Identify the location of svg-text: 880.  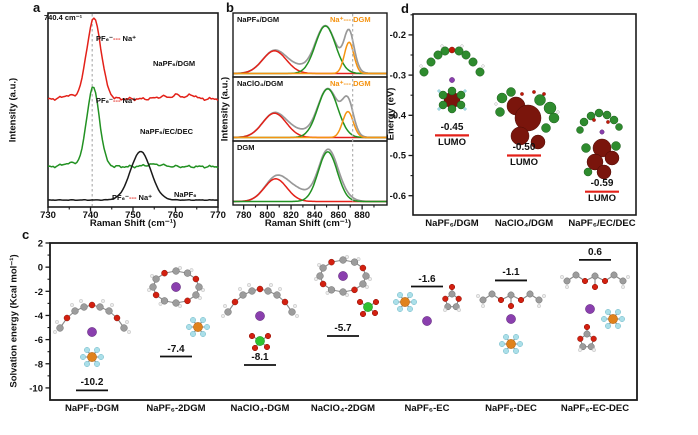
(362, 215).